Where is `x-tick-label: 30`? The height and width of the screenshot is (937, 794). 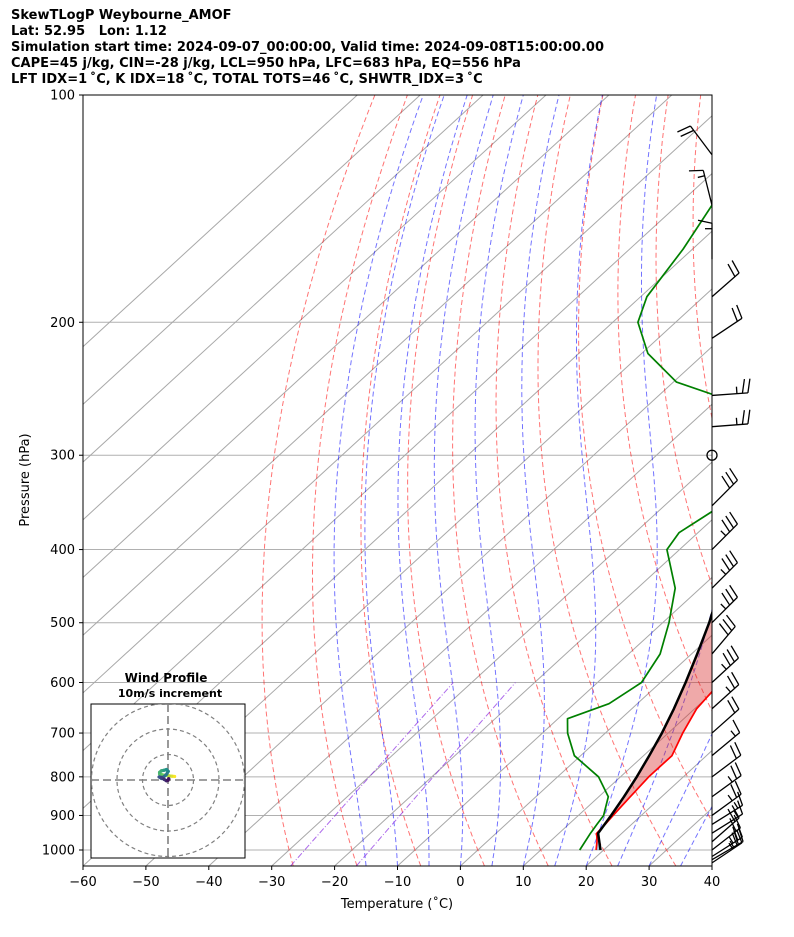 x-tick-label: 30 is located at coordinates (649, 882).